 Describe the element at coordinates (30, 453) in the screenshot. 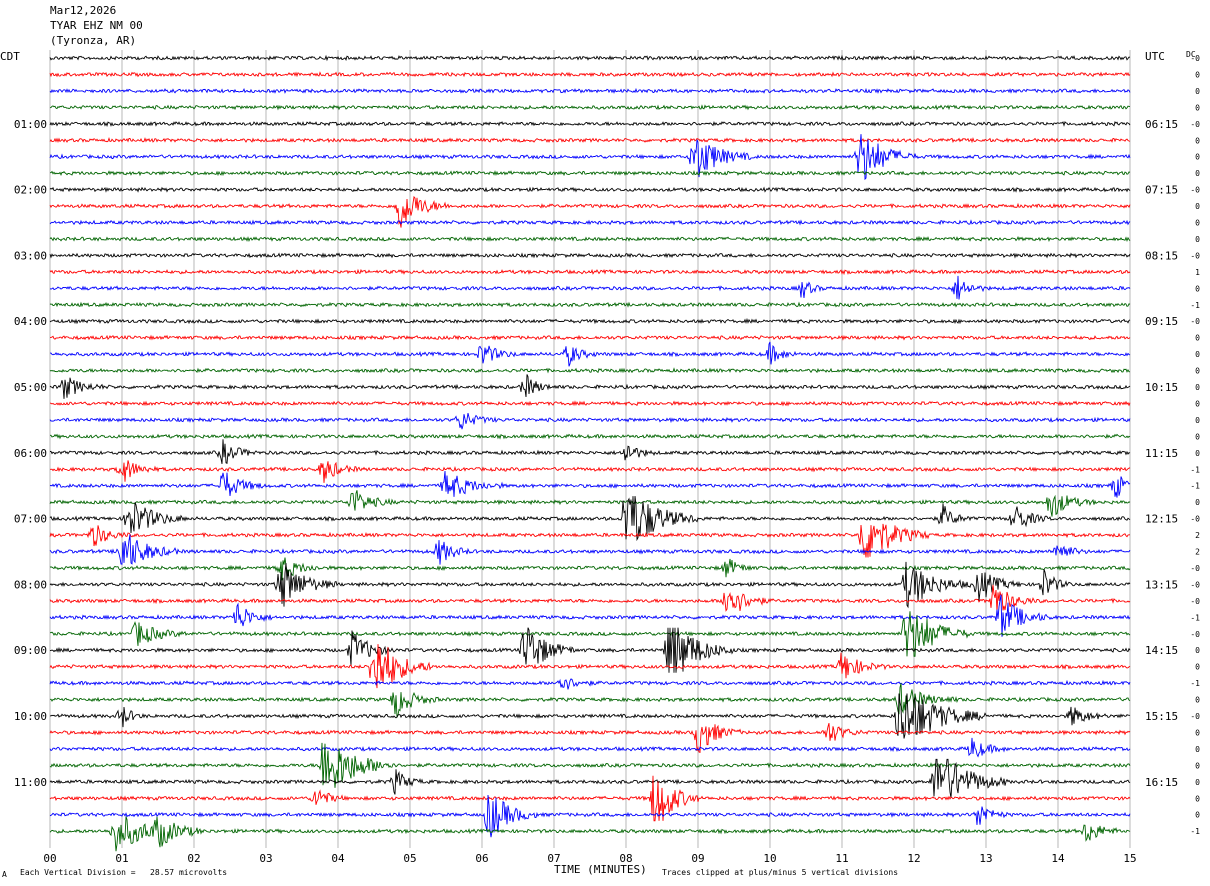

I see `left-time-label: 06:00` at that location.